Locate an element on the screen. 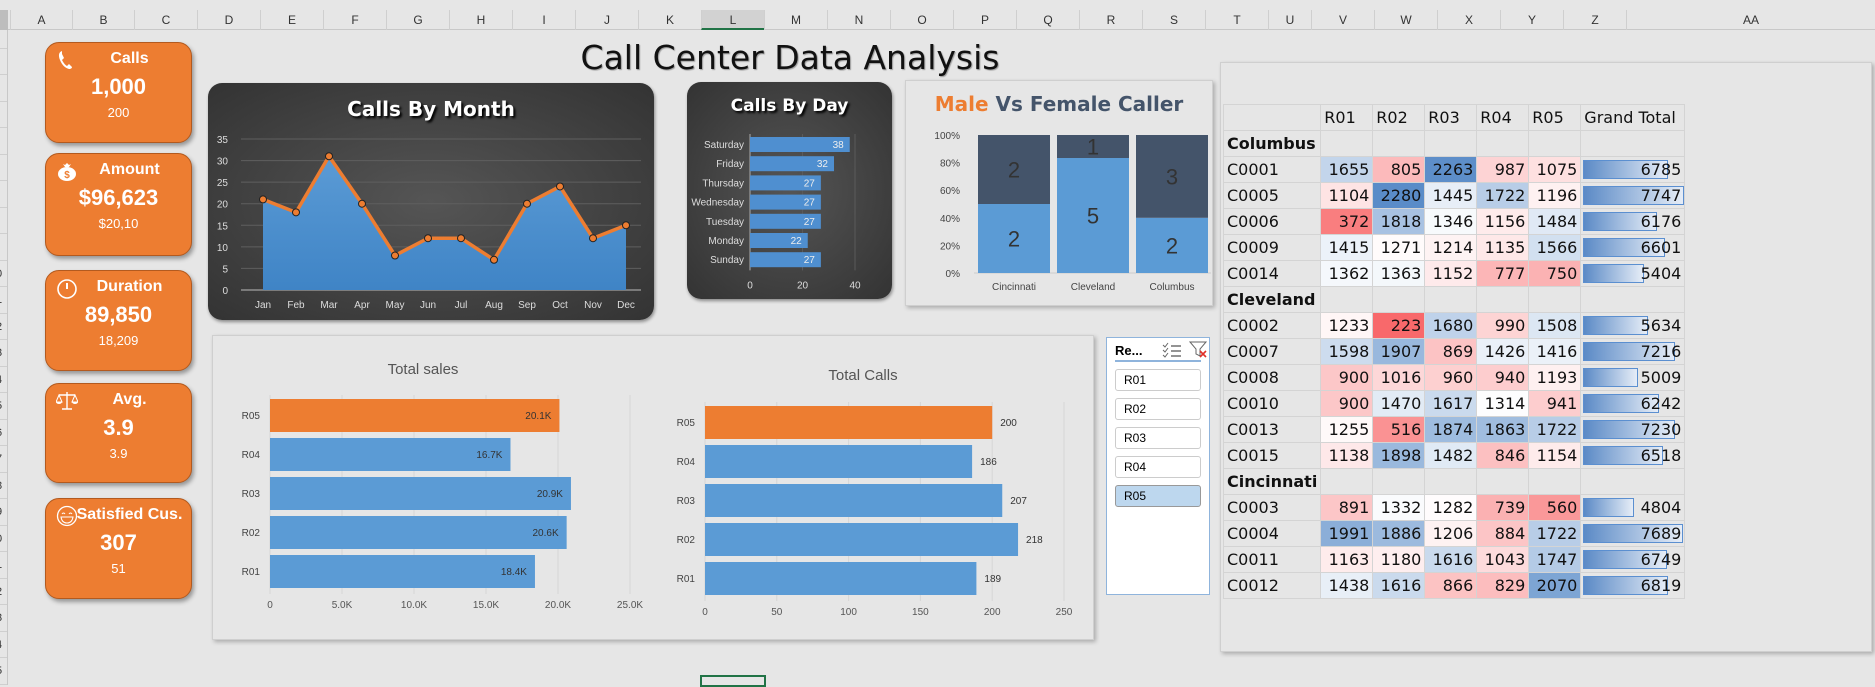  column-header-A: A is located at coordinates (41, 20).